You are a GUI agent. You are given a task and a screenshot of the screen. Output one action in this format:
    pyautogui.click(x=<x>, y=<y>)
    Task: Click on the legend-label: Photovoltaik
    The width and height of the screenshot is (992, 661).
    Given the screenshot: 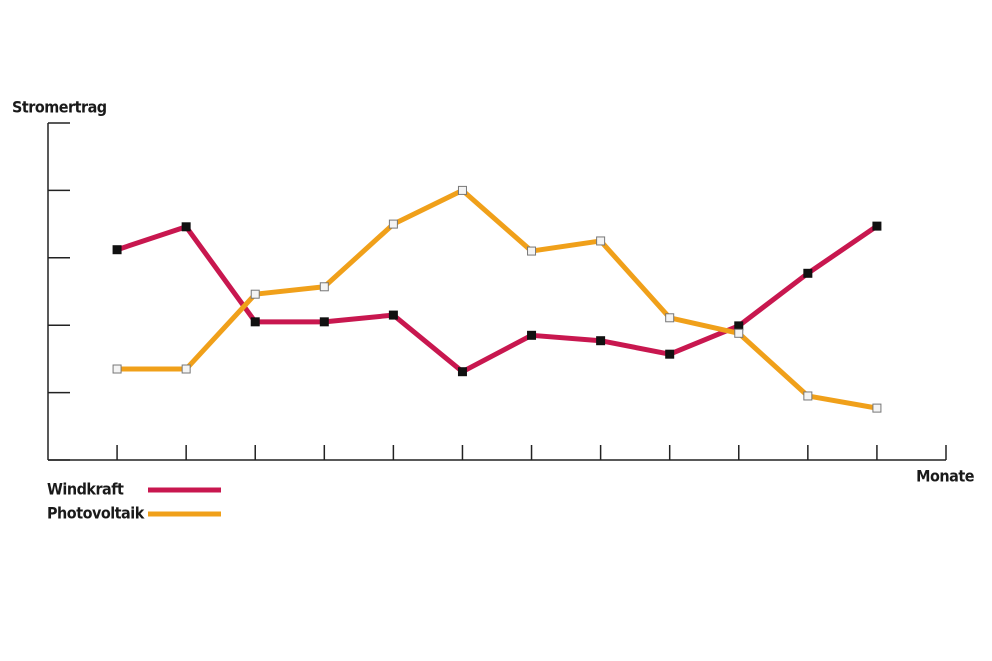 What is the action you would take?
    pyautogui.click(x=96, y=513)
    